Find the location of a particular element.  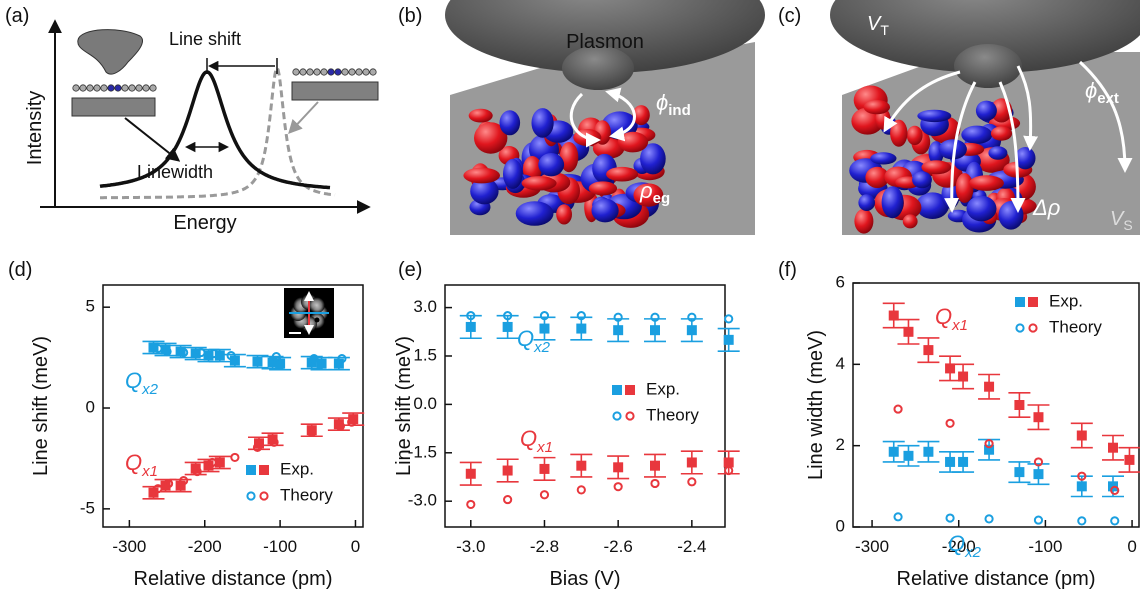

y-tick-label: 4 is located at coordinates (840, 363).